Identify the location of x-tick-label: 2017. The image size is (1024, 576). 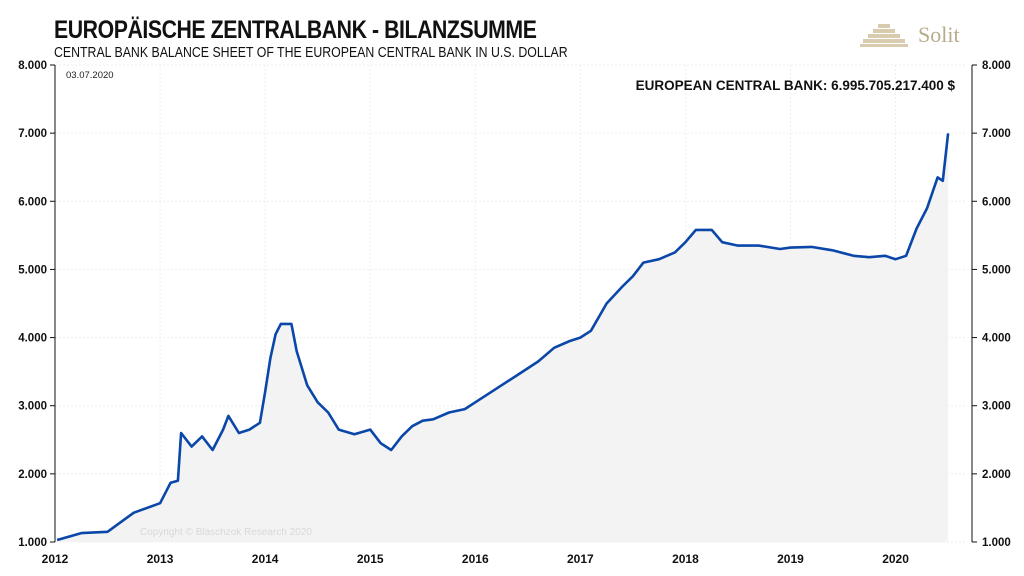
(580, 559).